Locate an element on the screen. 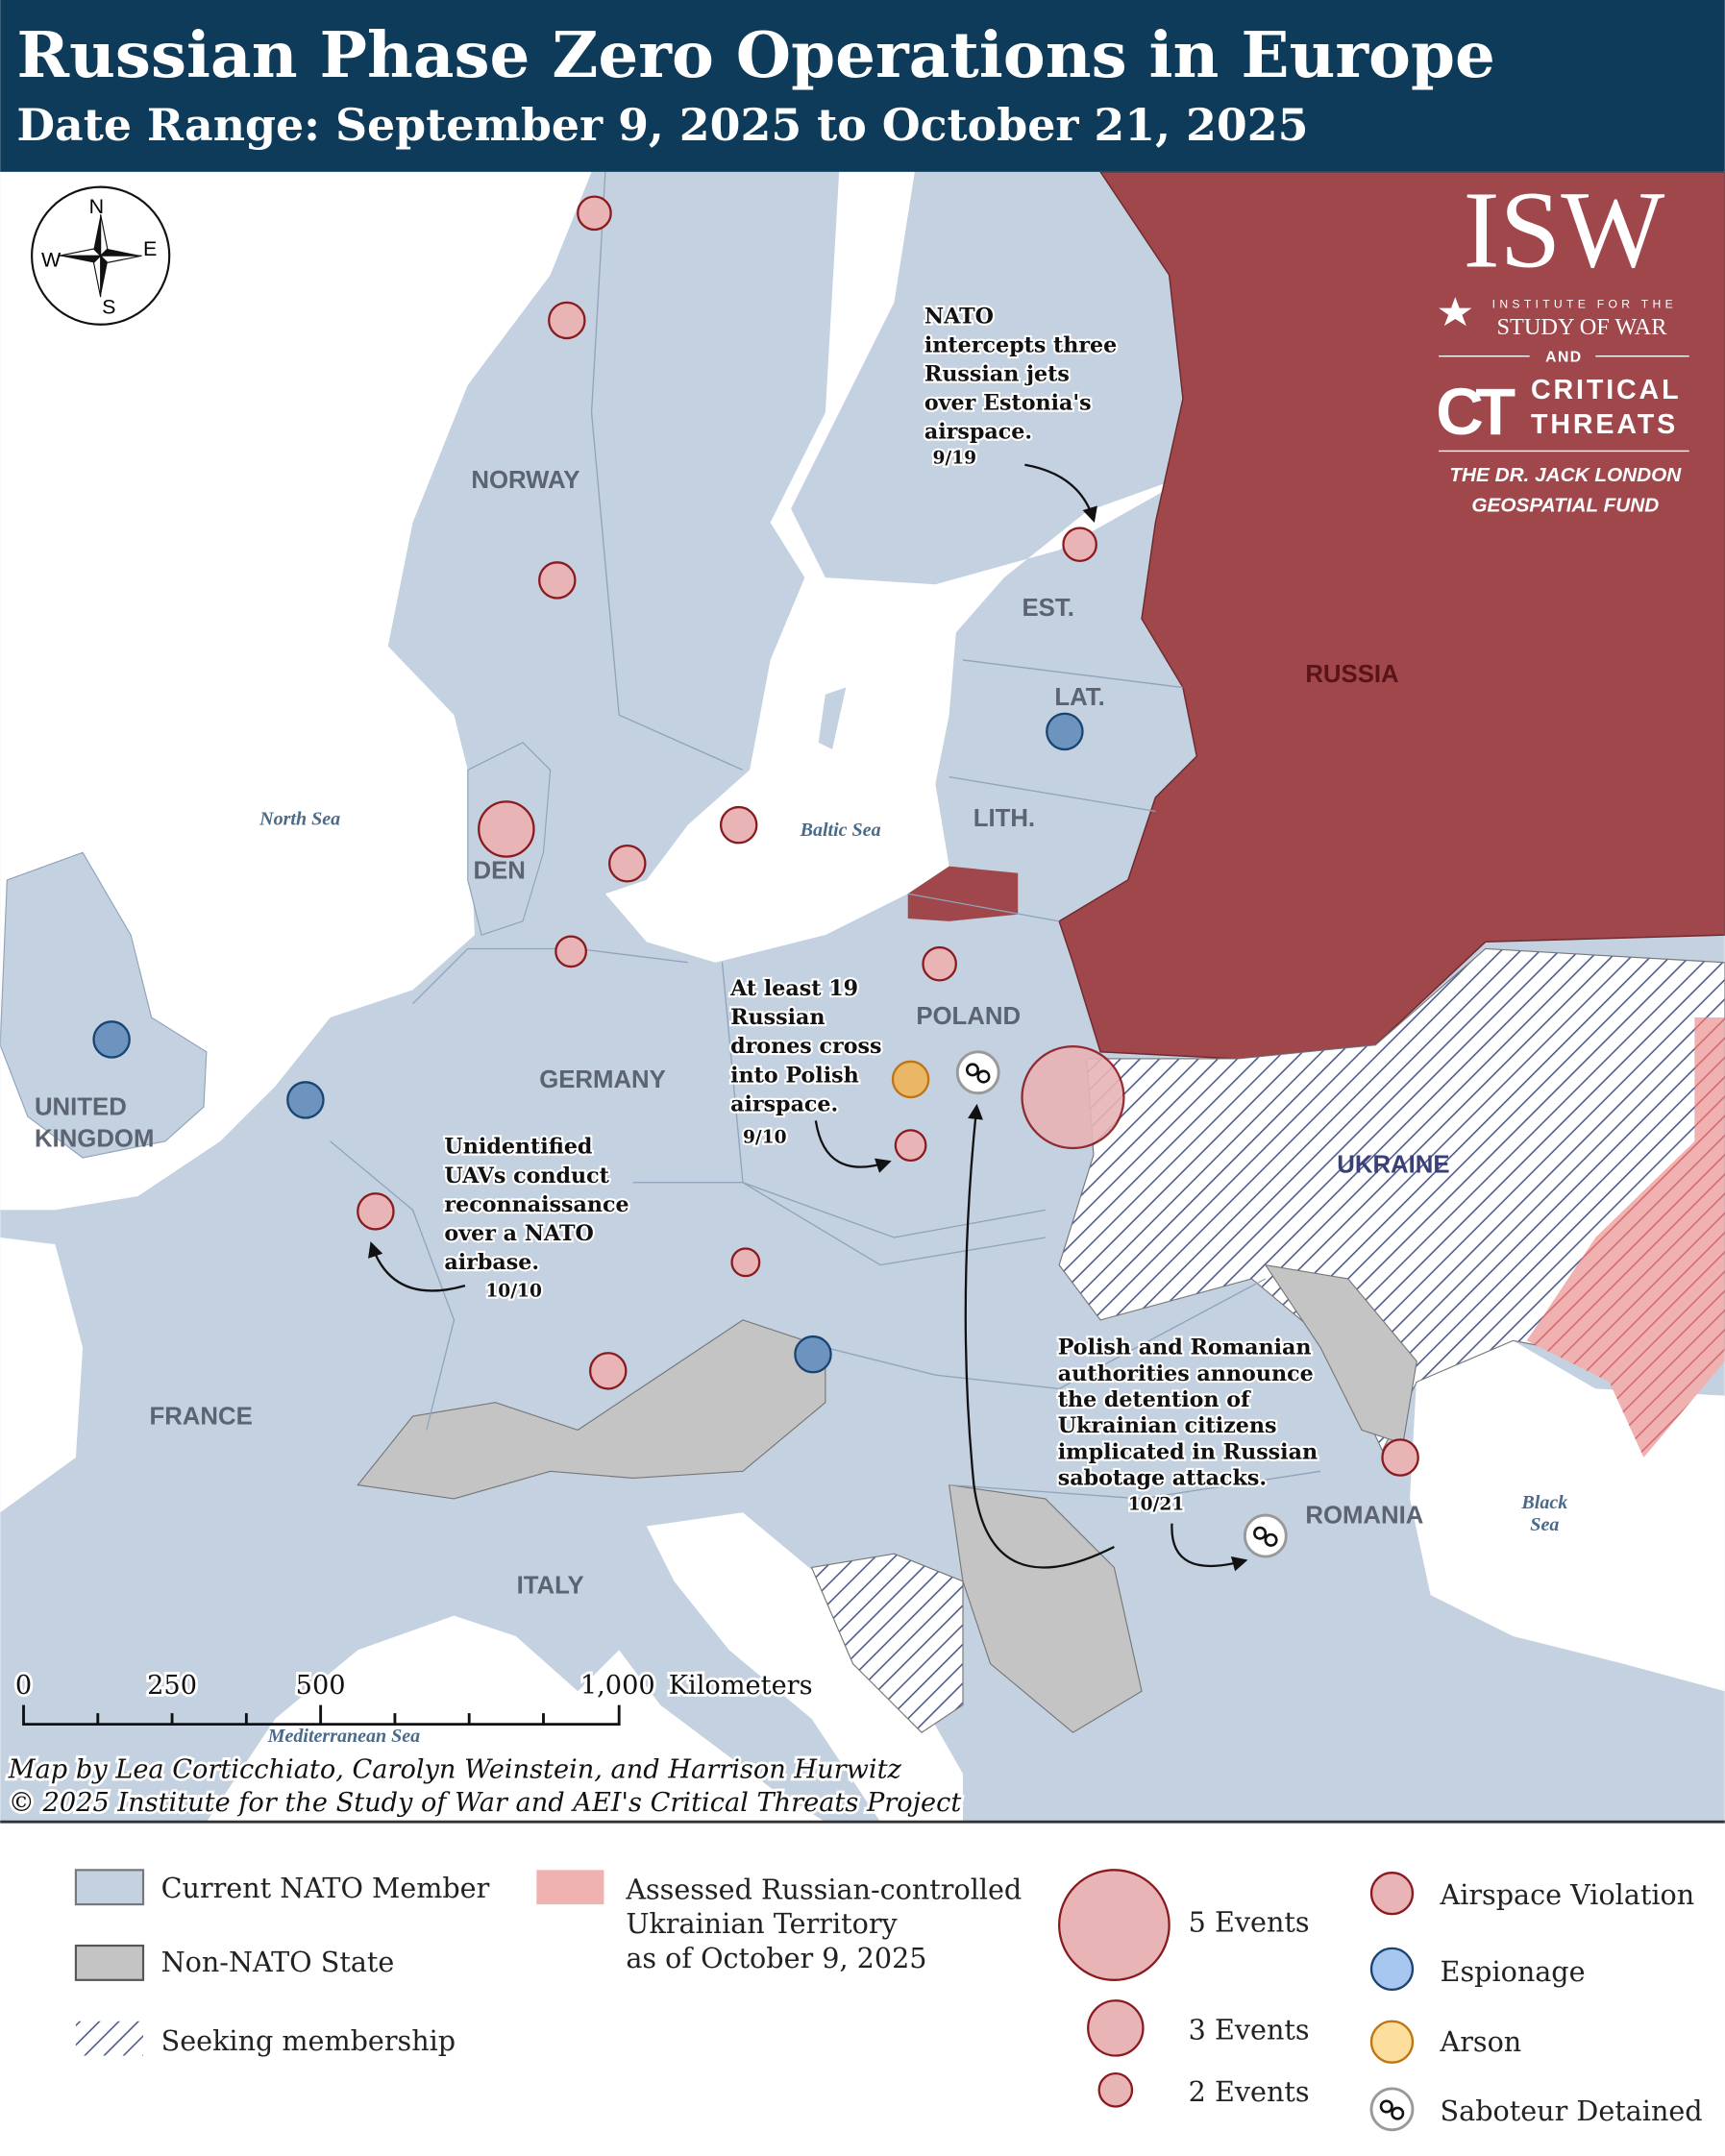 This screenshot has width=1725, height=2156. legend-swatch-non-nato is located at coordinates (109, 1962).